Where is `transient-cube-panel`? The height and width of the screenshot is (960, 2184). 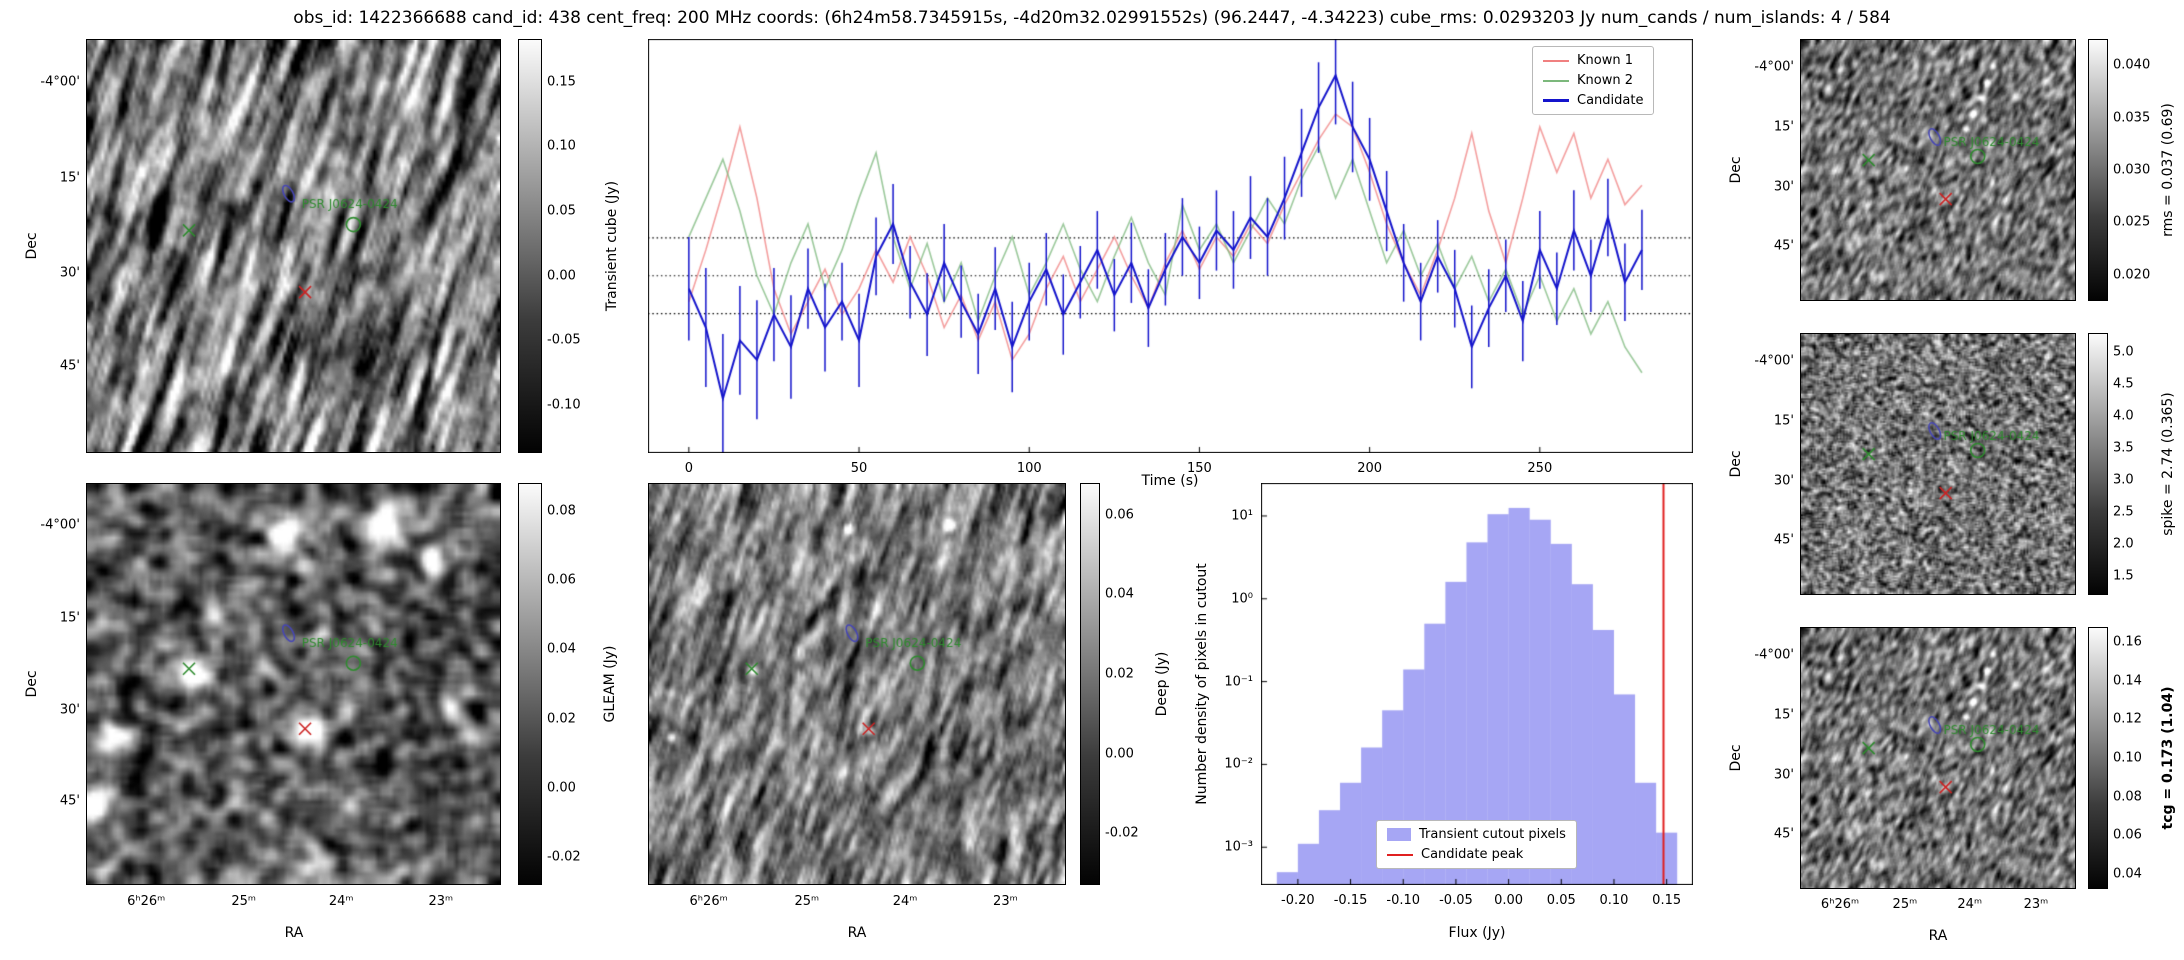
transient-cube-panel is located at coordinates (293, 246).